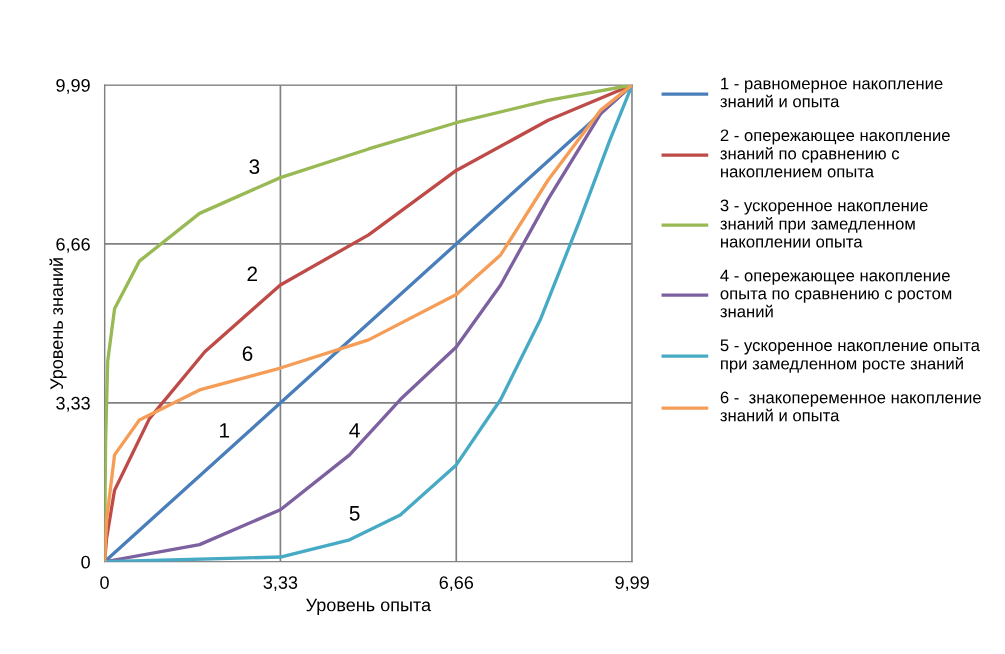  I want to click on y-tick-label: 9,99, so click(73, 86).